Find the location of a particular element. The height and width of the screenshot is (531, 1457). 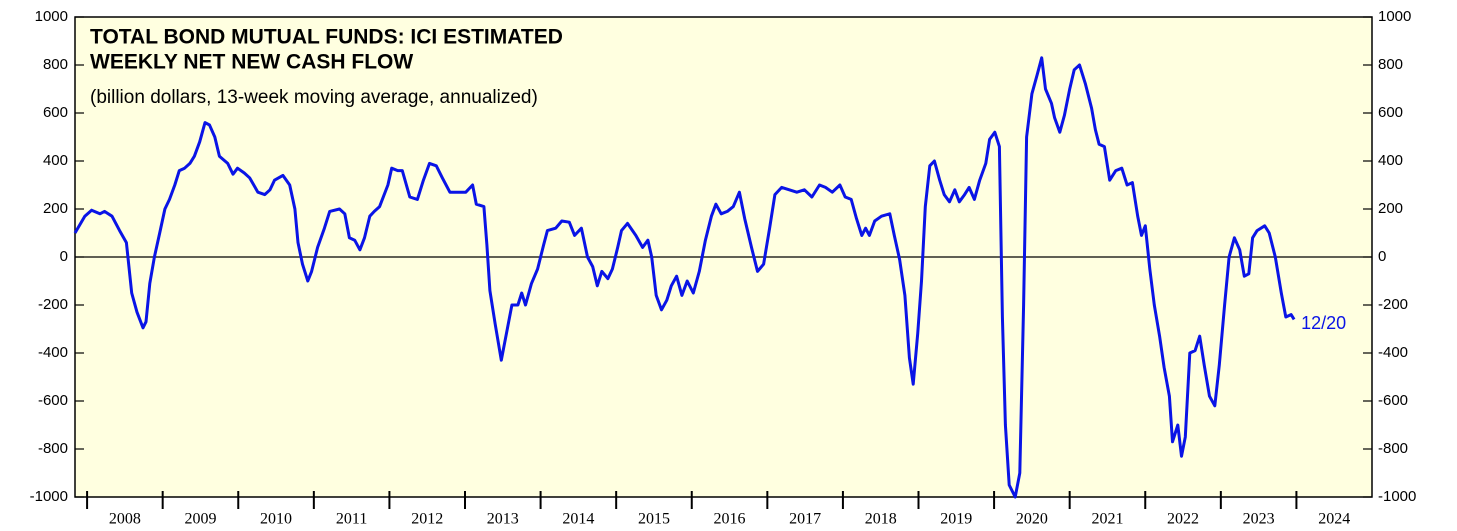

x-tick-label: 2015 is located at coordinates (654, 519).